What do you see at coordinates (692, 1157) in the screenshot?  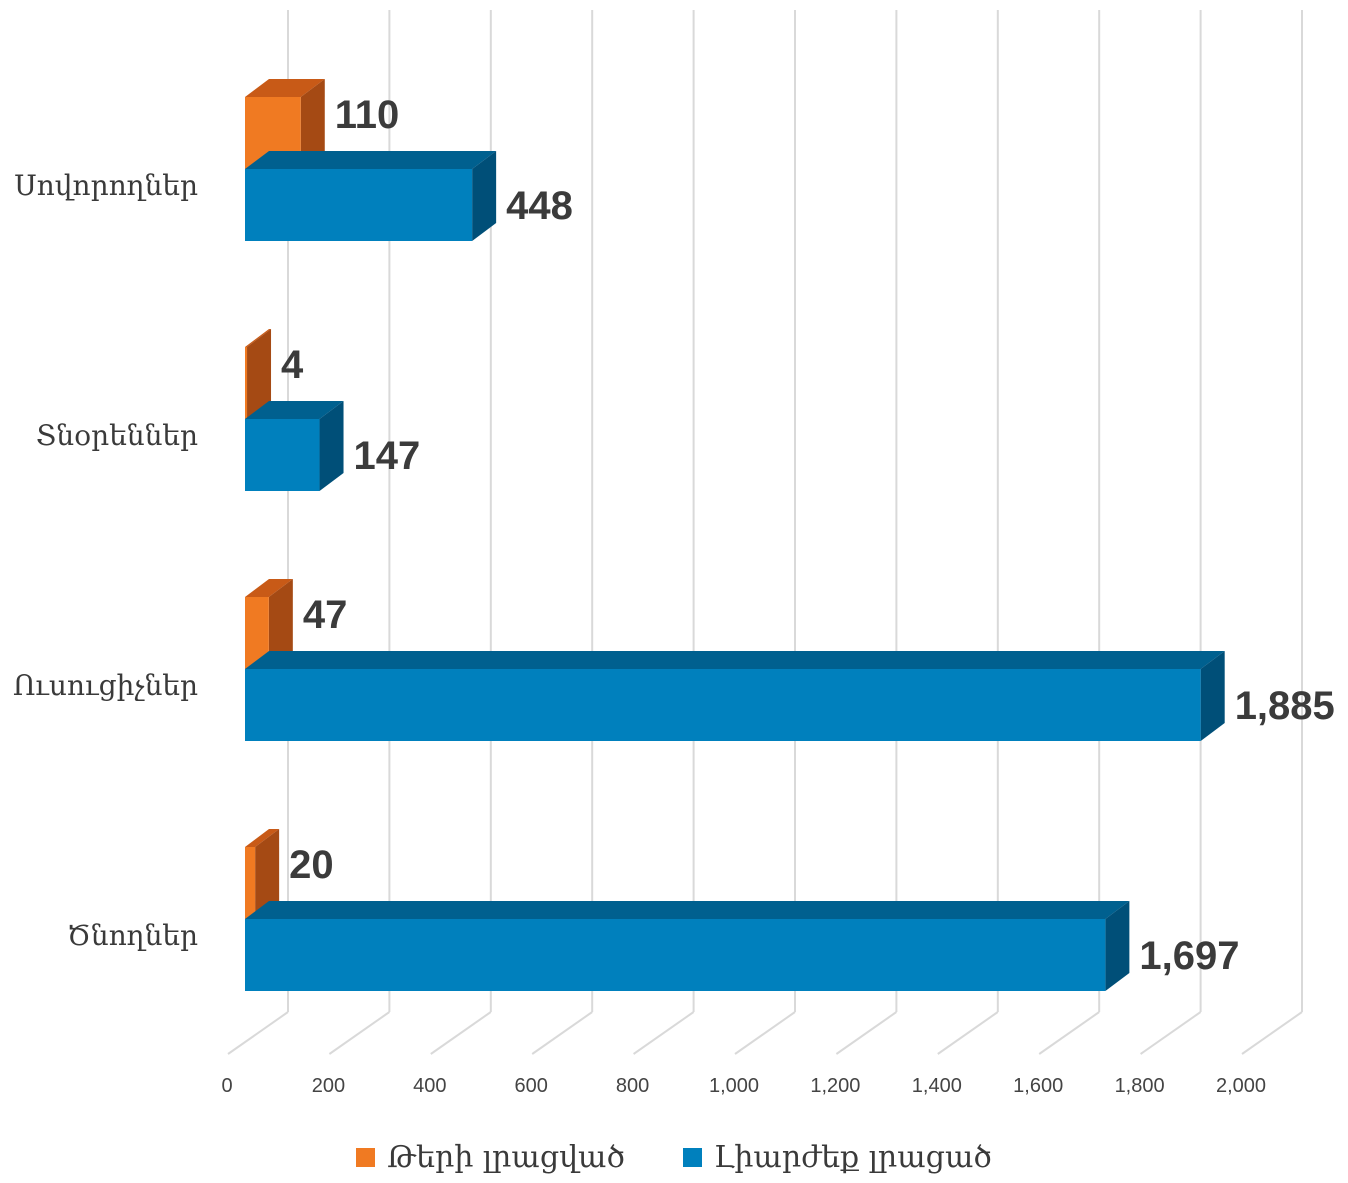 I see `legend-swatch-complete` at bounding box center [692, 1157].